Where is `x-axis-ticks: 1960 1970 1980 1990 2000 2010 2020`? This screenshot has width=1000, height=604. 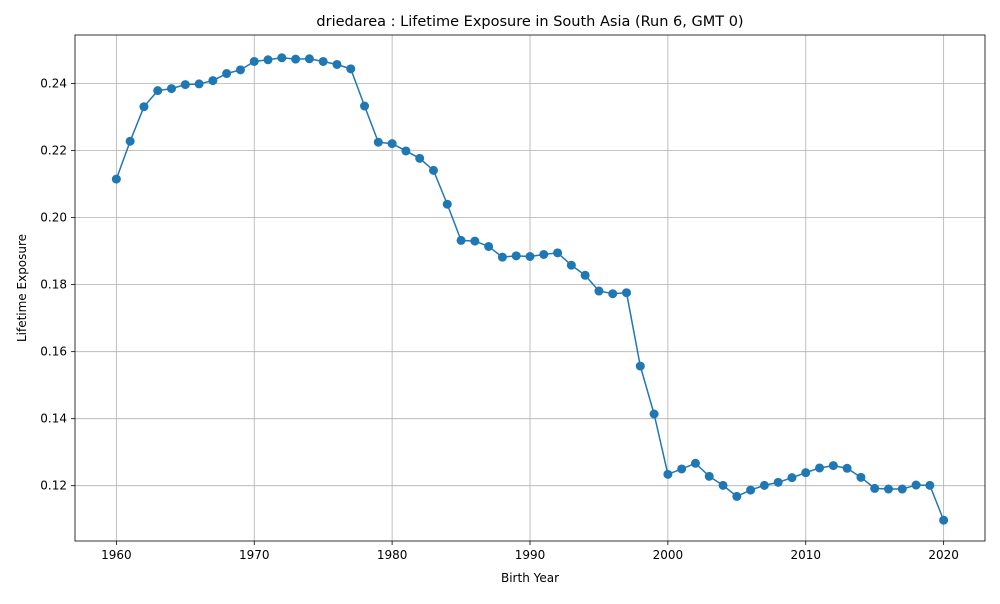
x-axis-ticks: 1960 1970 1980 1990 2000 2010 2020 is located at coordinates (530, 551).